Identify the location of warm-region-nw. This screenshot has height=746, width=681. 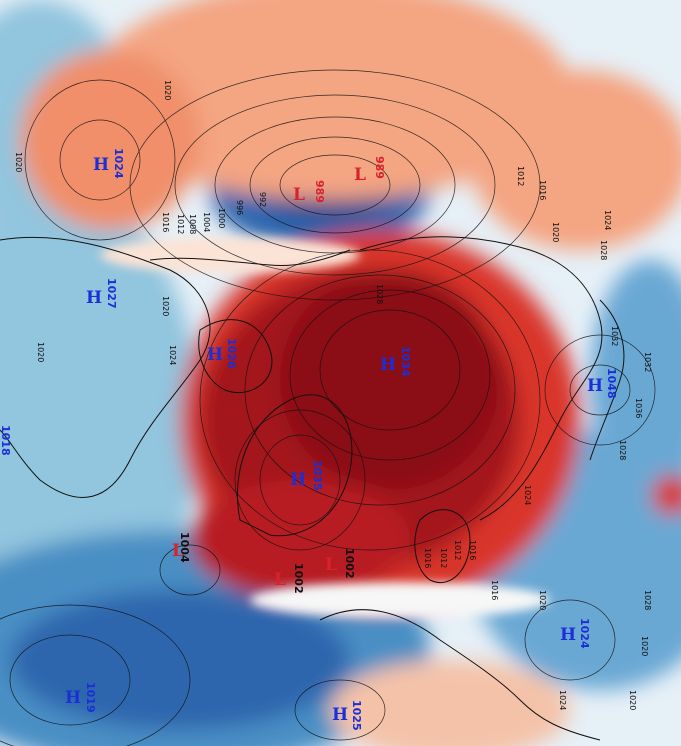
(110, 140).